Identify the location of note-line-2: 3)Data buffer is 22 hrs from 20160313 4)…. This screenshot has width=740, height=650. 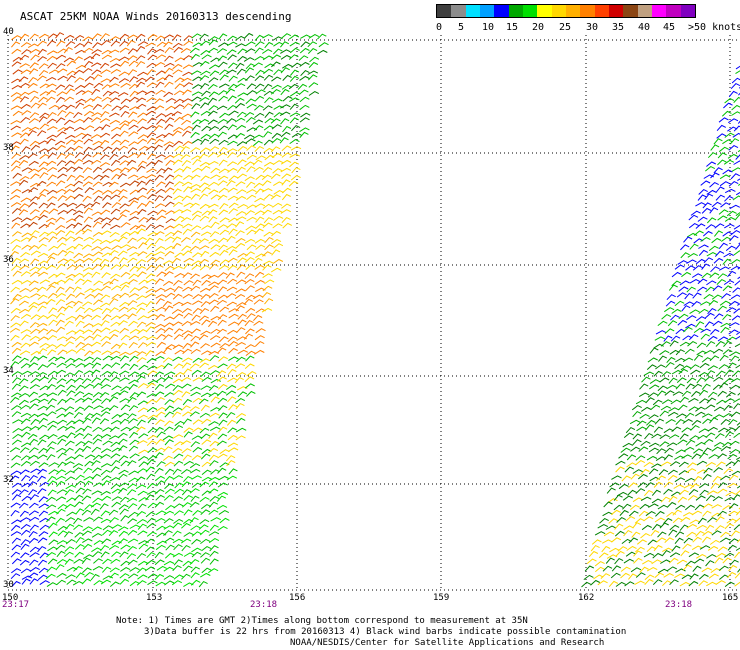
(385, 632).